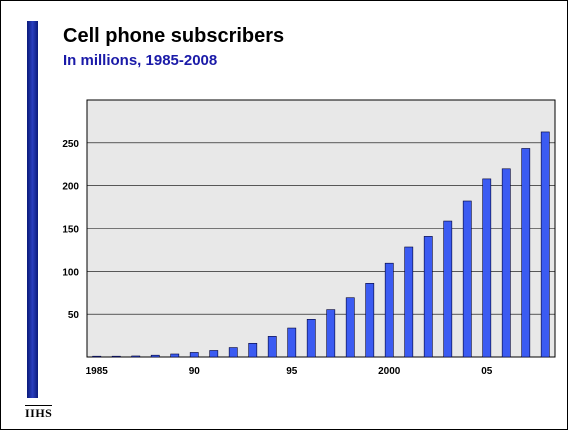  What do you see at coordinates (292, 371) in the screenshot?
I see `x-tick-label: 95` at bounding box center [292, 371].